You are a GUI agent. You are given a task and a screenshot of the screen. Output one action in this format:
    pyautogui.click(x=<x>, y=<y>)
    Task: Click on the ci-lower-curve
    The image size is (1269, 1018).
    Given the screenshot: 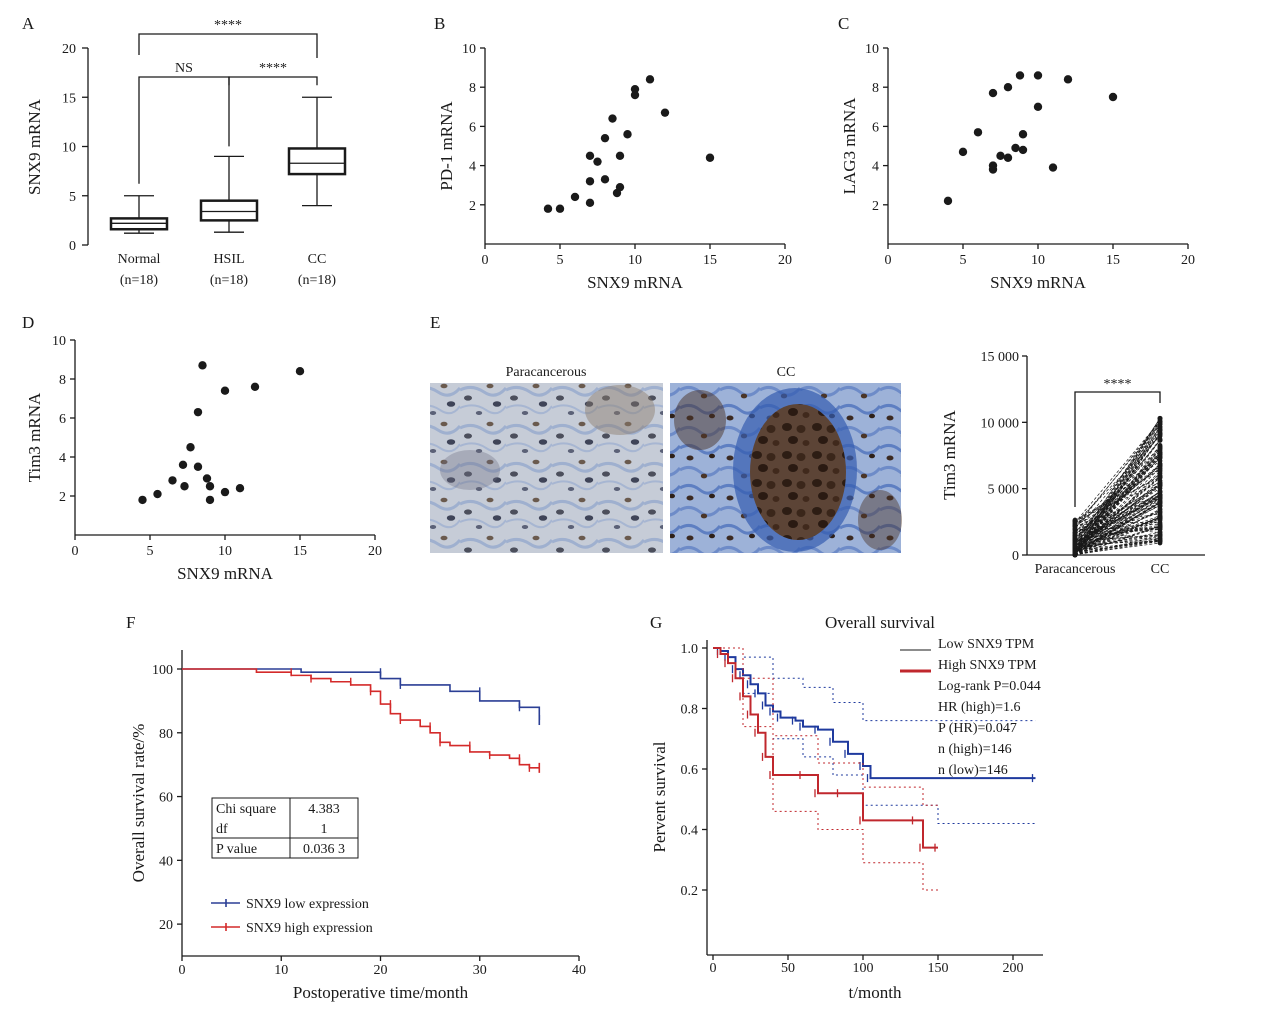 What is the action you would take?
    pyautogui.click(x=825, y=769)
    